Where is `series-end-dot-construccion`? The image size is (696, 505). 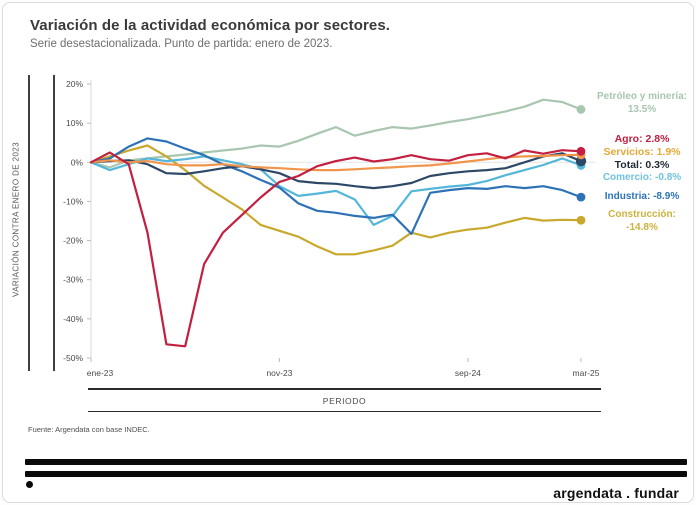
series-end-dot-construccion is located at coordinates (581, 220).